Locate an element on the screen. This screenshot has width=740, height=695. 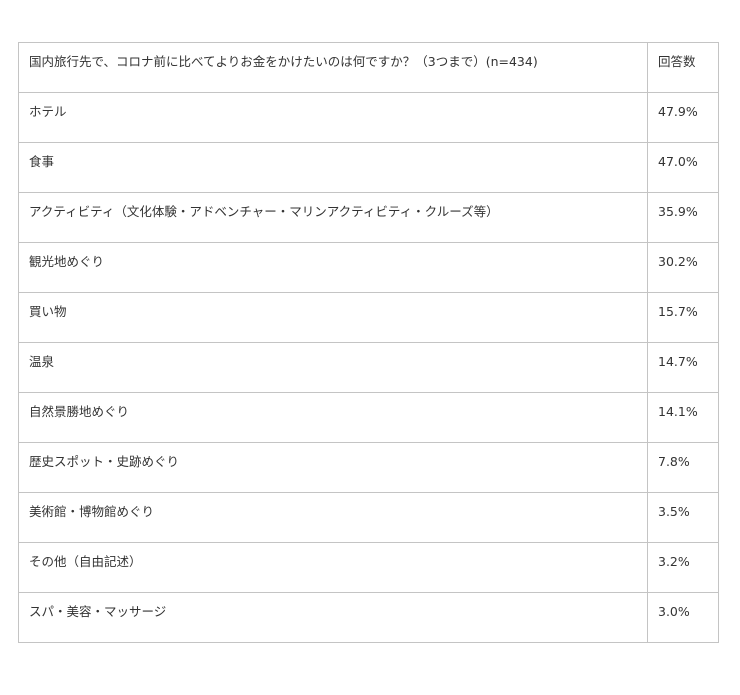
table-row: ホテル 47.9% is located at coordinates (368, 117).